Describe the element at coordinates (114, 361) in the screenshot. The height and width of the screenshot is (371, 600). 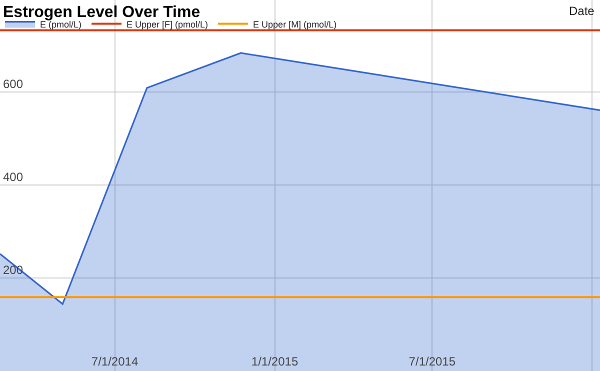
I see `x-tick-label: 7/1/2014` at that location.